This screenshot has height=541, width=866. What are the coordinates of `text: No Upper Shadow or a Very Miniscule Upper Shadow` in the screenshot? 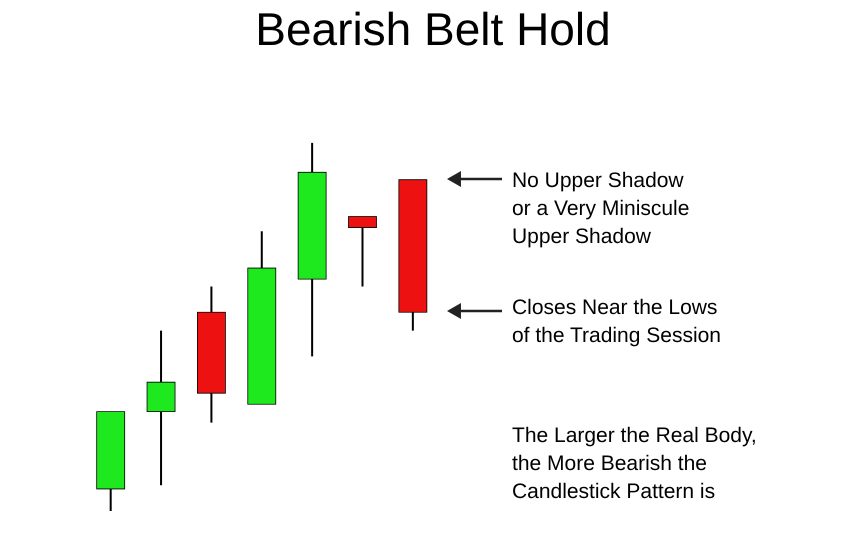 It's located at (601, 208).